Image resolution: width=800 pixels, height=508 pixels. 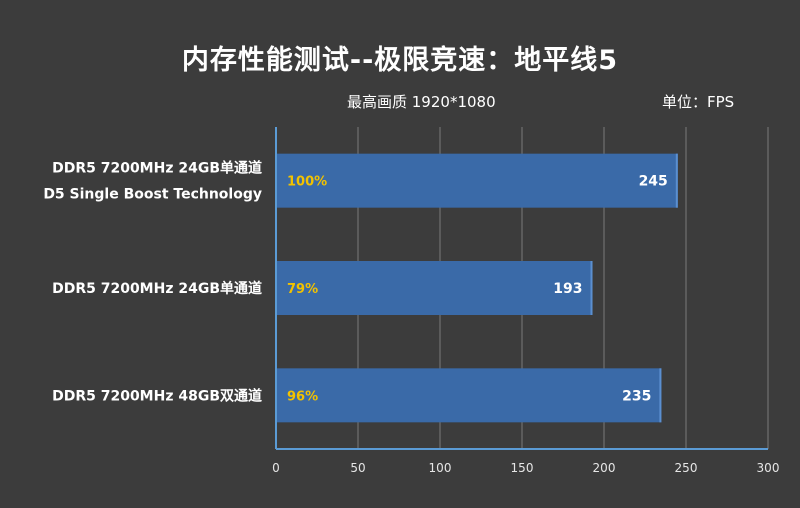 What do you see at coordinates (307, 182) in the screenshot?
I see `percent-label: 100%` at bounding box center [307, 182].